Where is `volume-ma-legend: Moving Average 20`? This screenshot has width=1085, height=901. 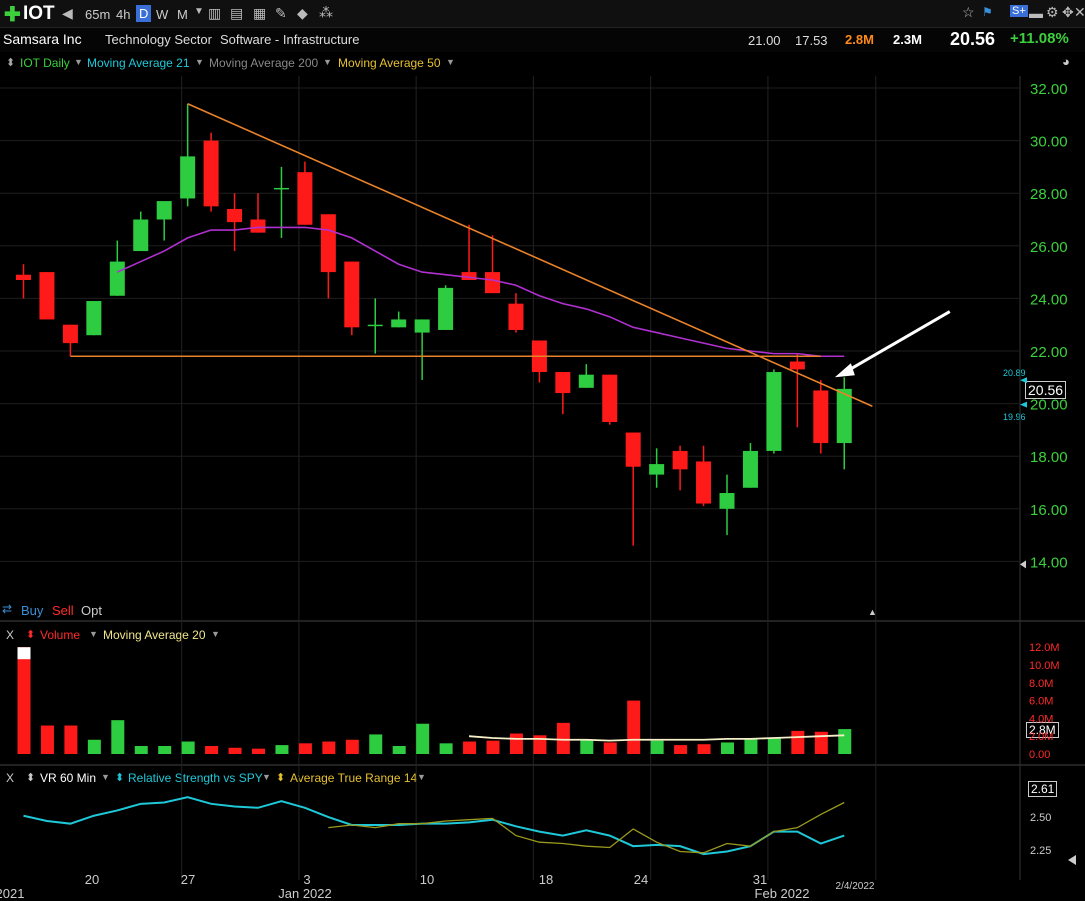 volume-ma-legend: Moving Average 20 is located at coordinates (154, 635).